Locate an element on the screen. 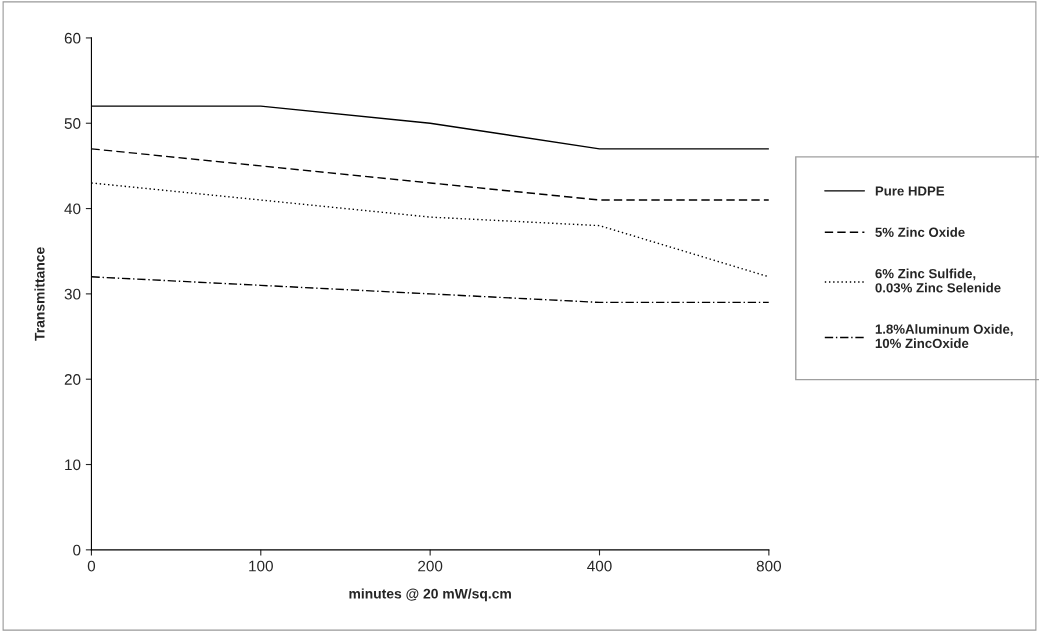 Image resolution: width=1039 pixels, height=632 pixels. legend-label: 1.8%Aluminum Oxide, 10% ZincOxide is located at coordinates (944, 336).